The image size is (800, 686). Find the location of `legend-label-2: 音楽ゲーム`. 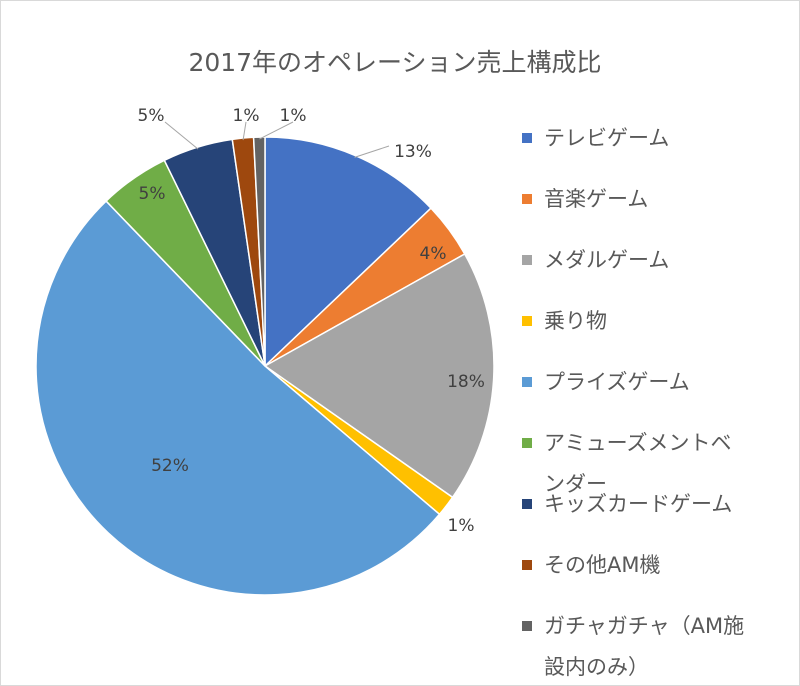

legend-label-2: 音楽ゲーム is located at coordinates (596, 199).